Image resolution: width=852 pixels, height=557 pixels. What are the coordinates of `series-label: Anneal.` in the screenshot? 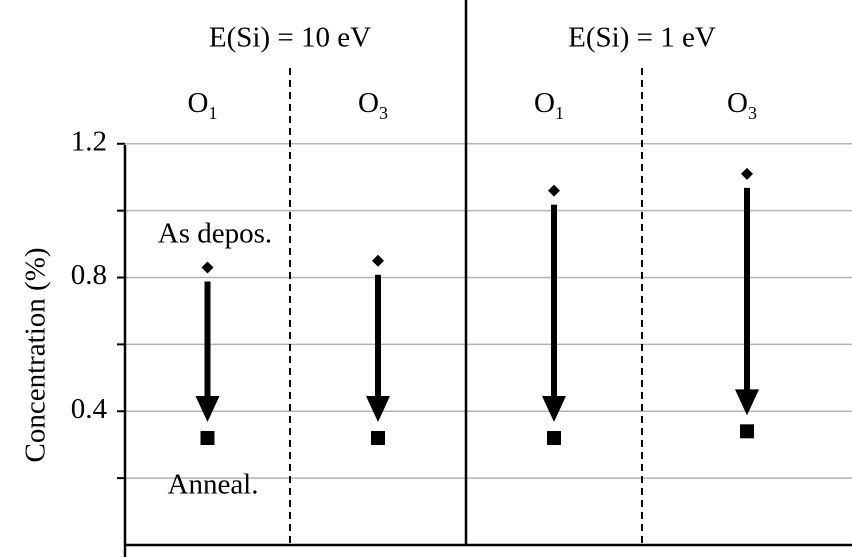 It's located at (213, 485).